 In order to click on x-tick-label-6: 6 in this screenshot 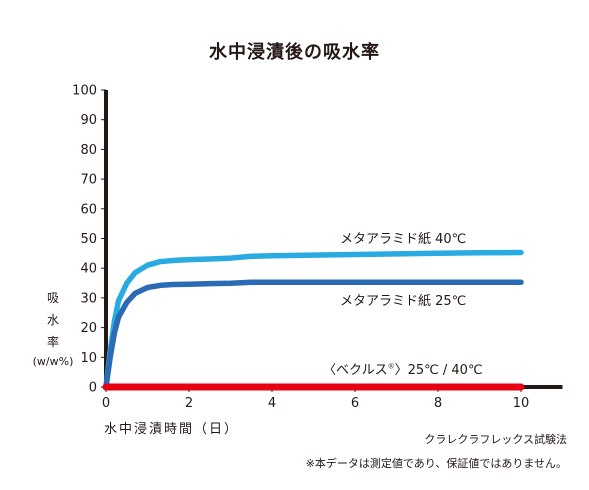, I will do `click(355, 403)`.